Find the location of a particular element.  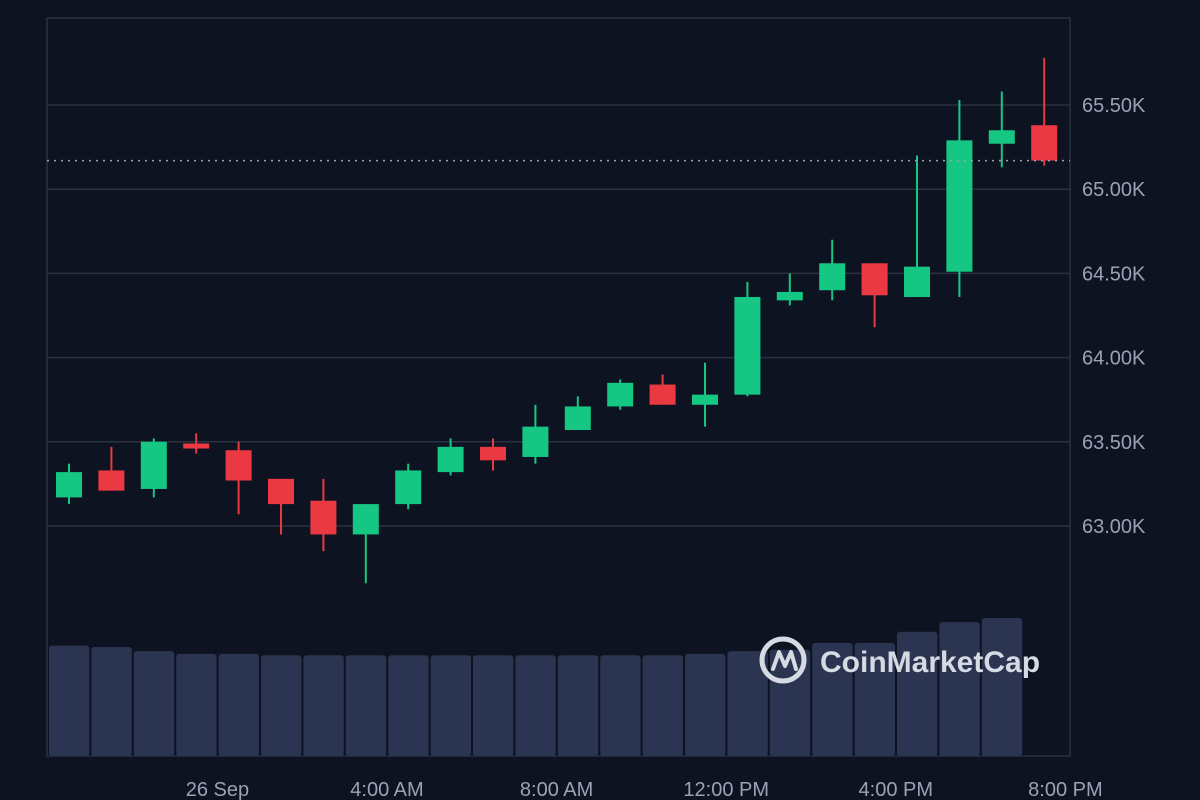

watermark: CoinMarketCap is located at coordinates (899, 660).